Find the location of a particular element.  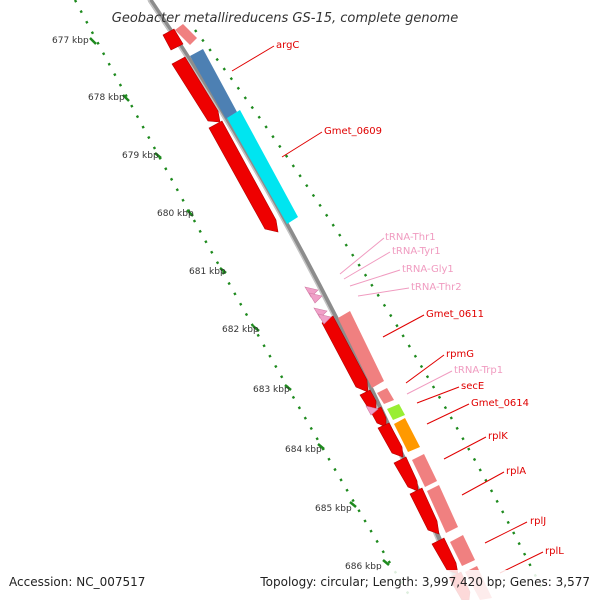

tick-label: 685 kbp is located at coordinates (333, 509).